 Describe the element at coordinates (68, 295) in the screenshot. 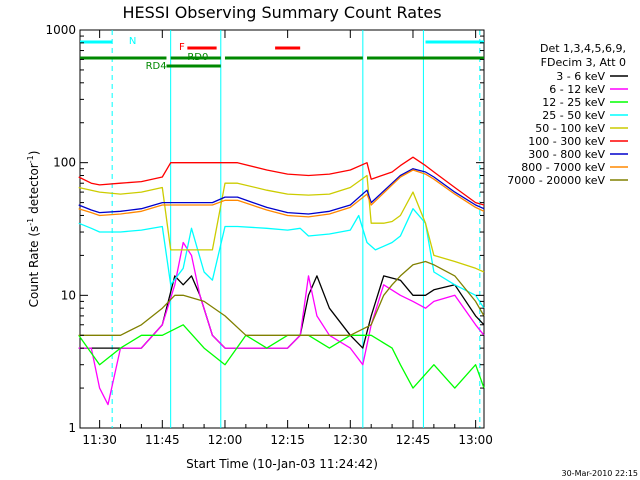

I see `y-tick-label-1: 10` at that location.